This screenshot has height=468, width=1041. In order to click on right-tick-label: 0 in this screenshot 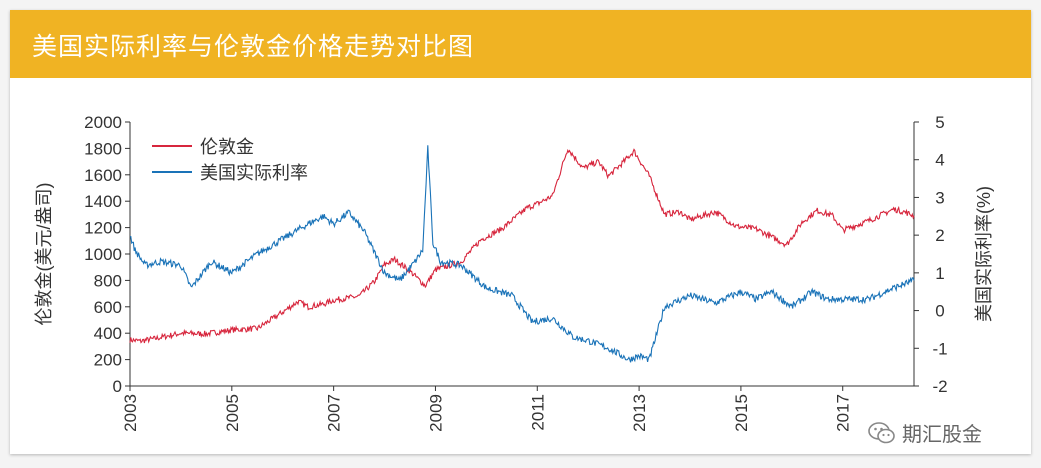, I will do `click(939, 311)`.